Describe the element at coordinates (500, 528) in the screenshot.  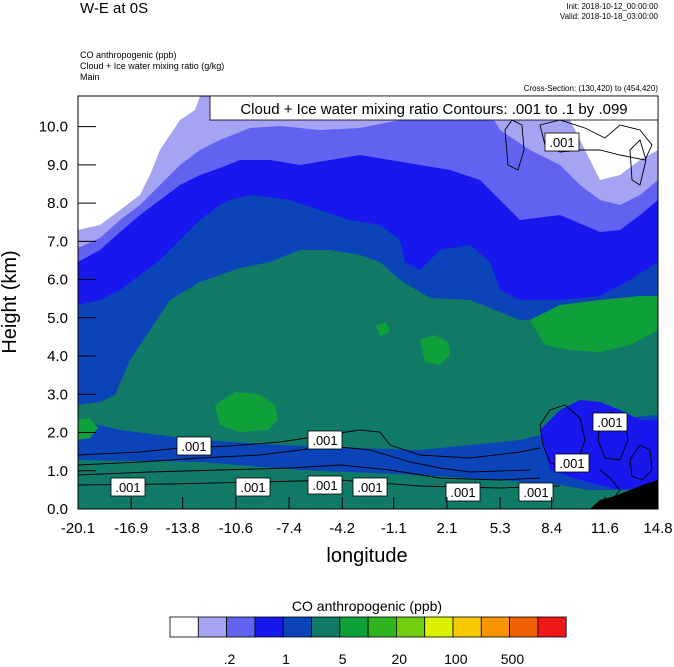
I see `x-tick-label: 5.3` at that location.